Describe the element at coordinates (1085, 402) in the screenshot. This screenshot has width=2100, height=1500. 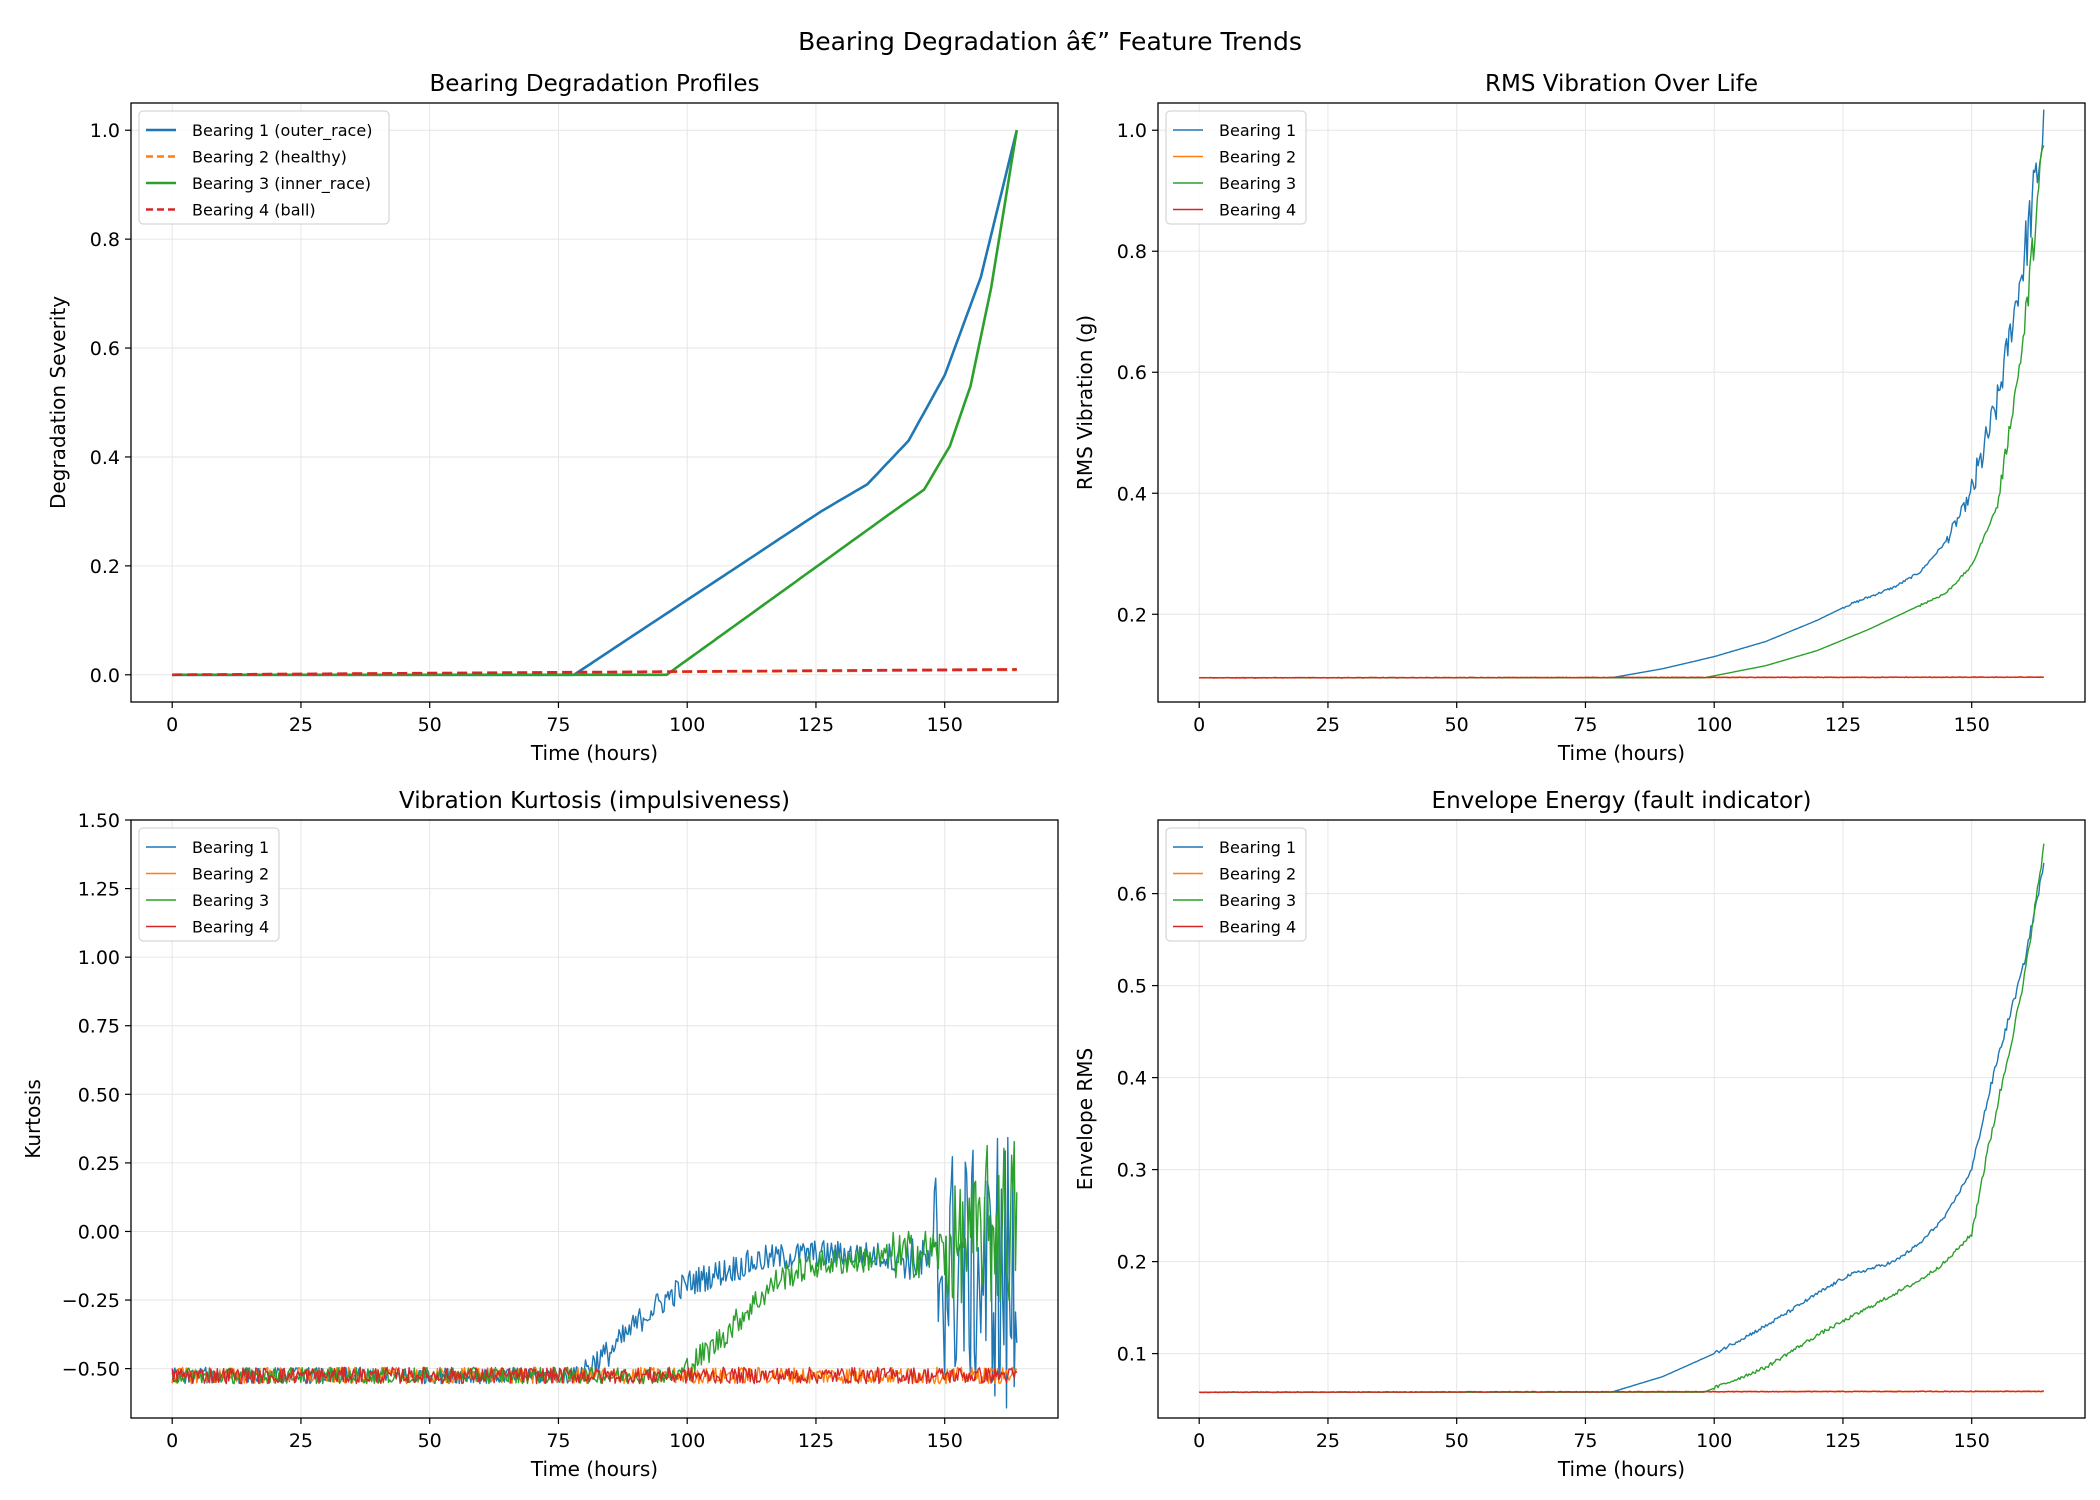
I see `y-axis-label: RMS Vibration (g)` at that location.